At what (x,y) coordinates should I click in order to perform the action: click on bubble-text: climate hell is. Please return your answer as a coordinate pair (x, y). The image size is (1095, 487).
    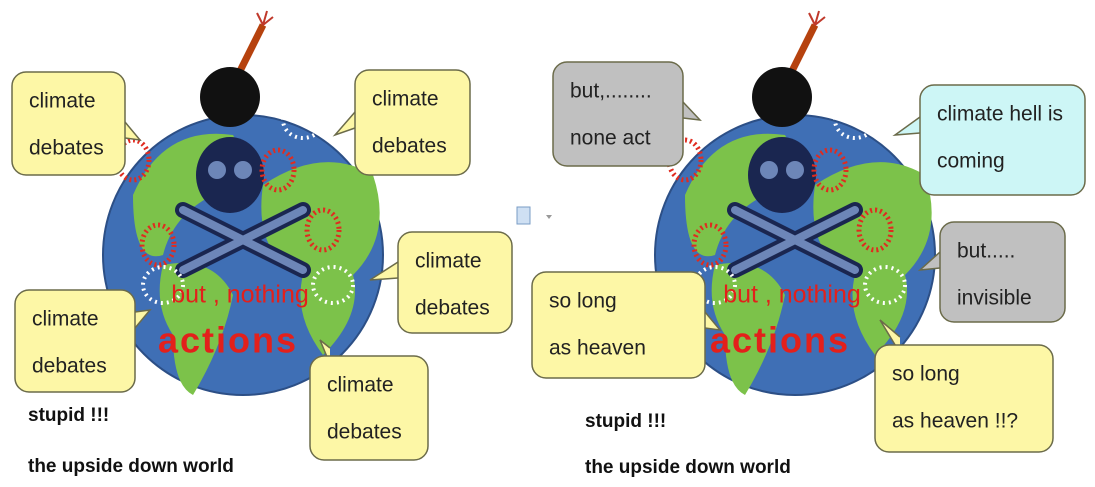
    Looking at the image, I should click on (1000, 114).